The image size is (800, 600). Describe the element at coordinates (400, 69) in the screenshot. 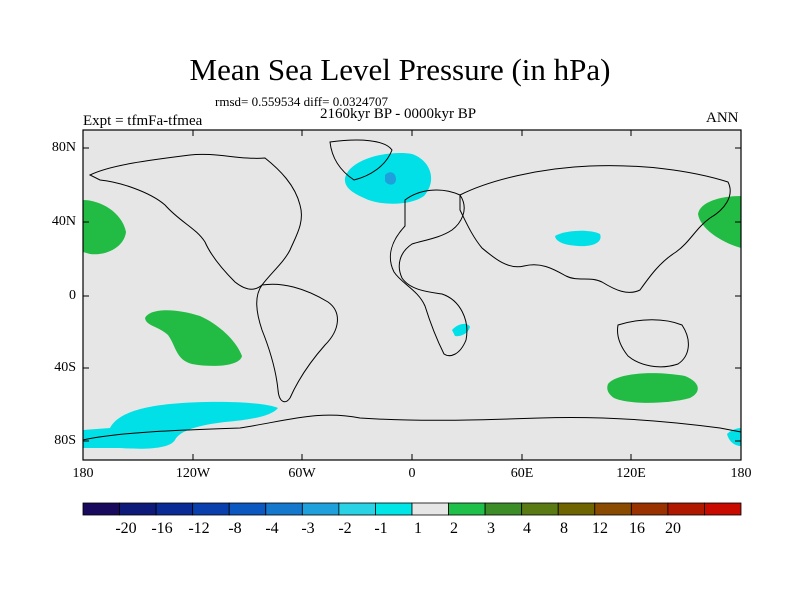

I see `plot-title: Mean Sea Level Pressure (in hPa)` at that location.